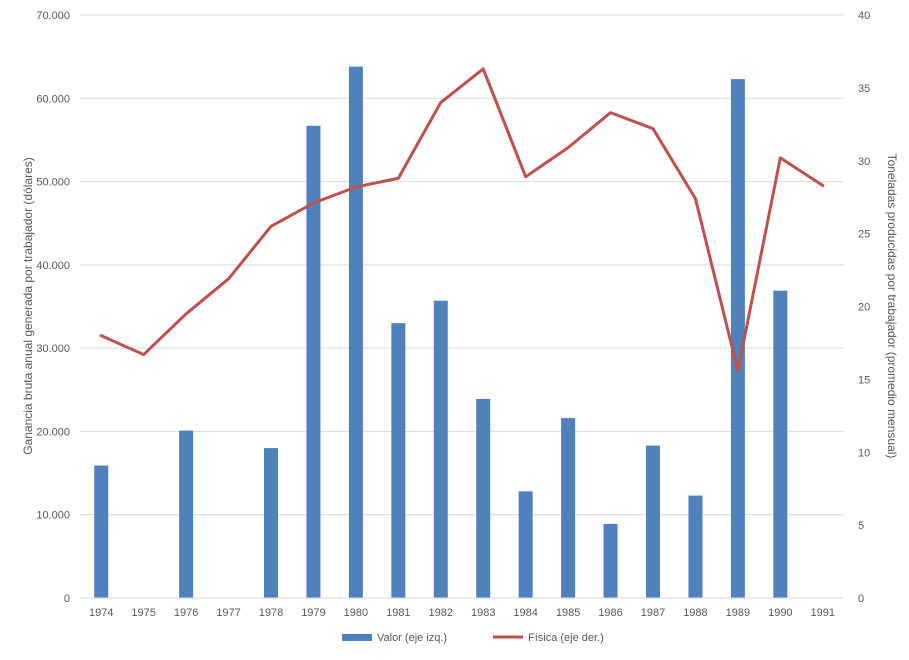  What do you see at coordinates (483, 613) in the screenshot?
I see `x-tick-label: 1983` at bounding box center [483, 613].